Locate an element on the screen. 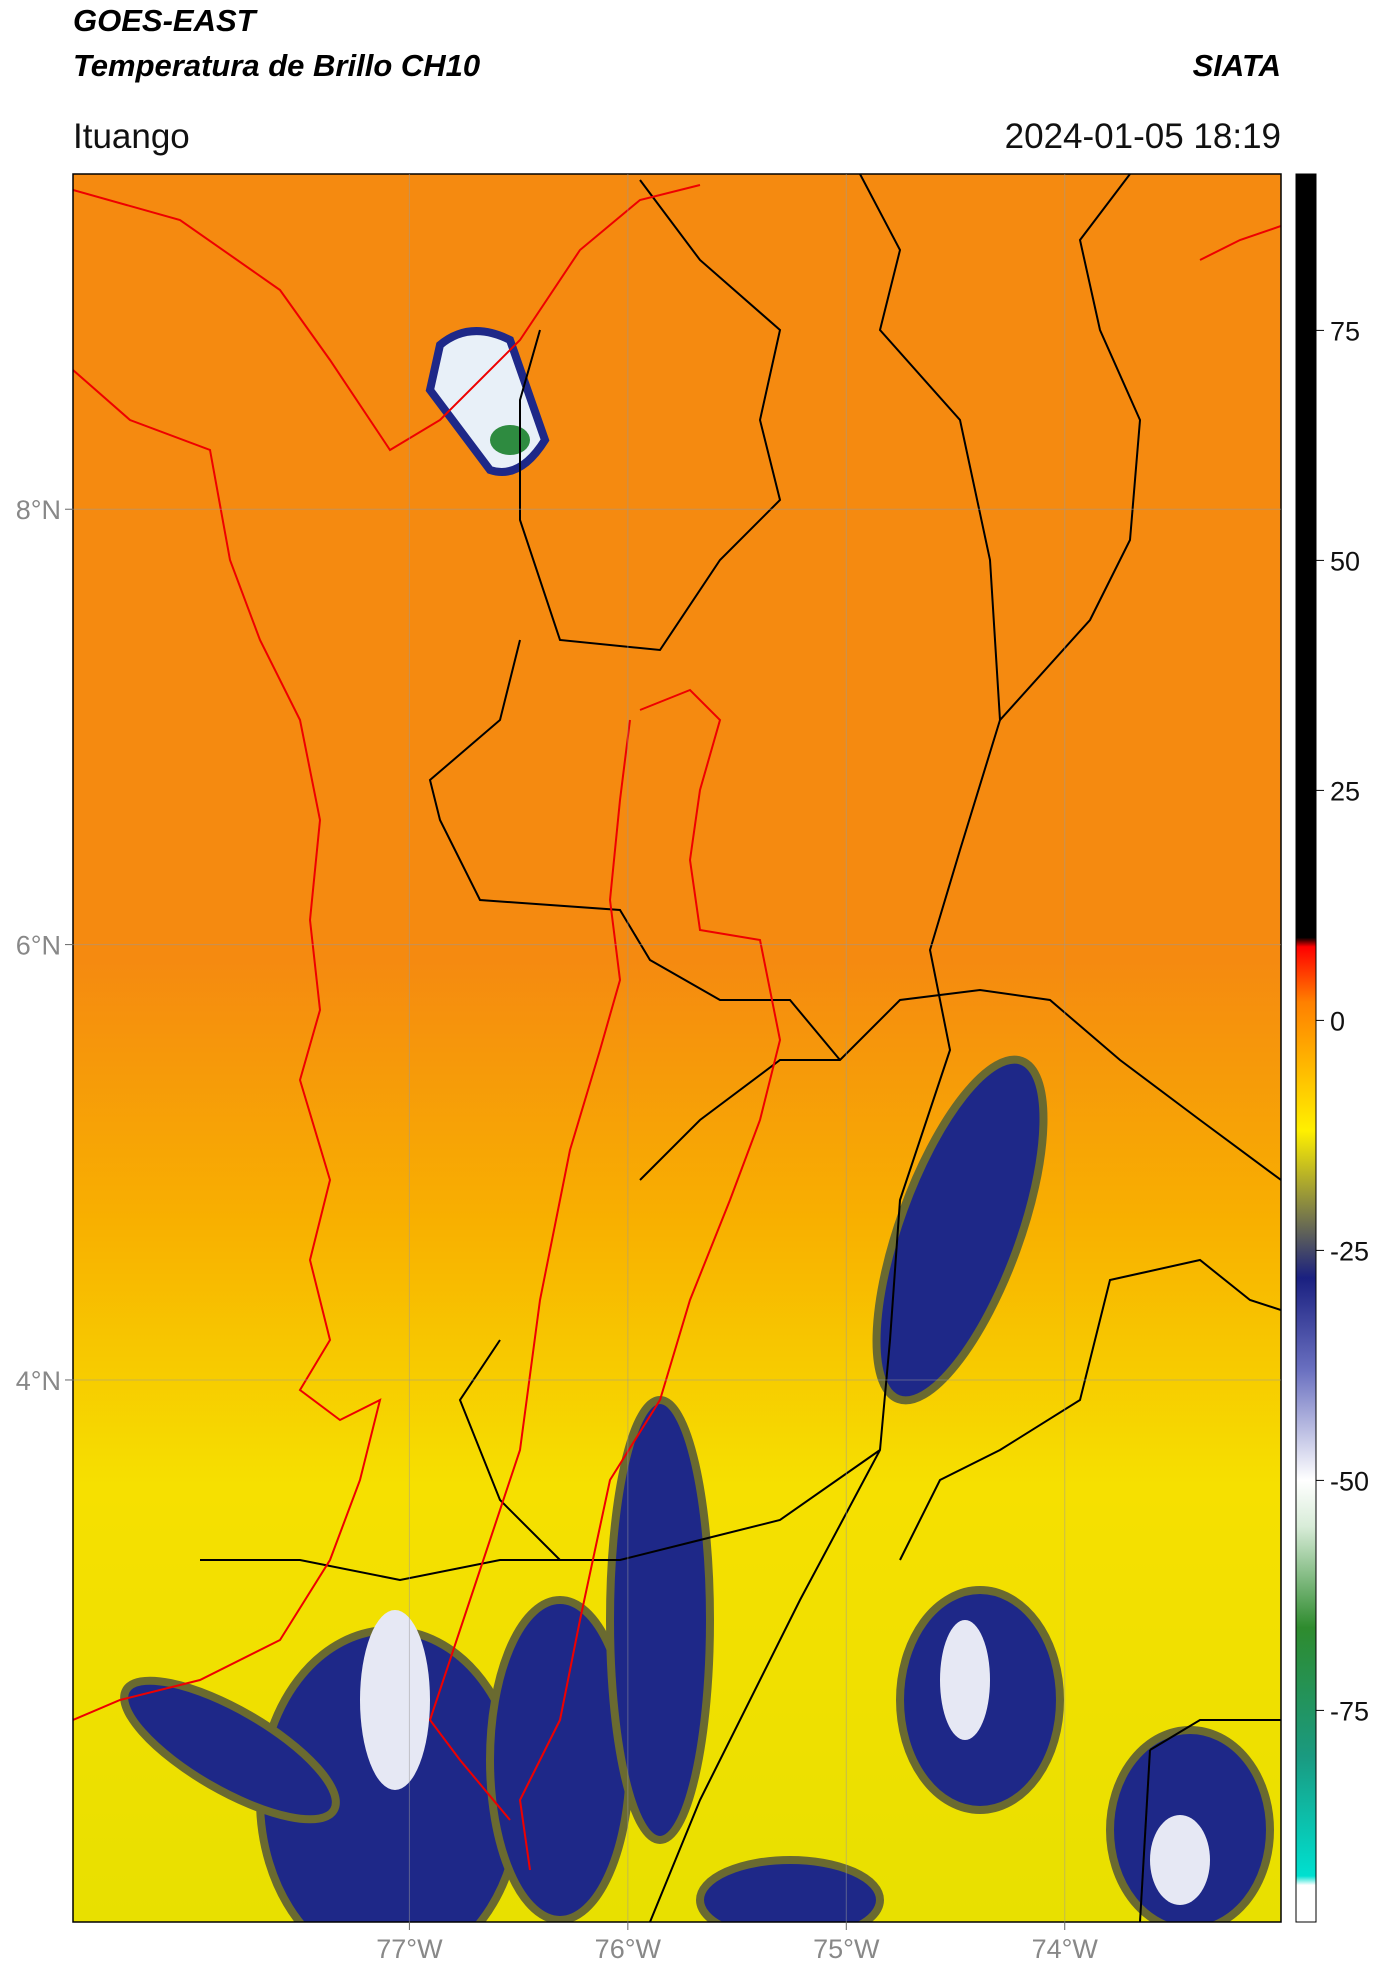  location: Ituango is located at coordinates (131, 136).